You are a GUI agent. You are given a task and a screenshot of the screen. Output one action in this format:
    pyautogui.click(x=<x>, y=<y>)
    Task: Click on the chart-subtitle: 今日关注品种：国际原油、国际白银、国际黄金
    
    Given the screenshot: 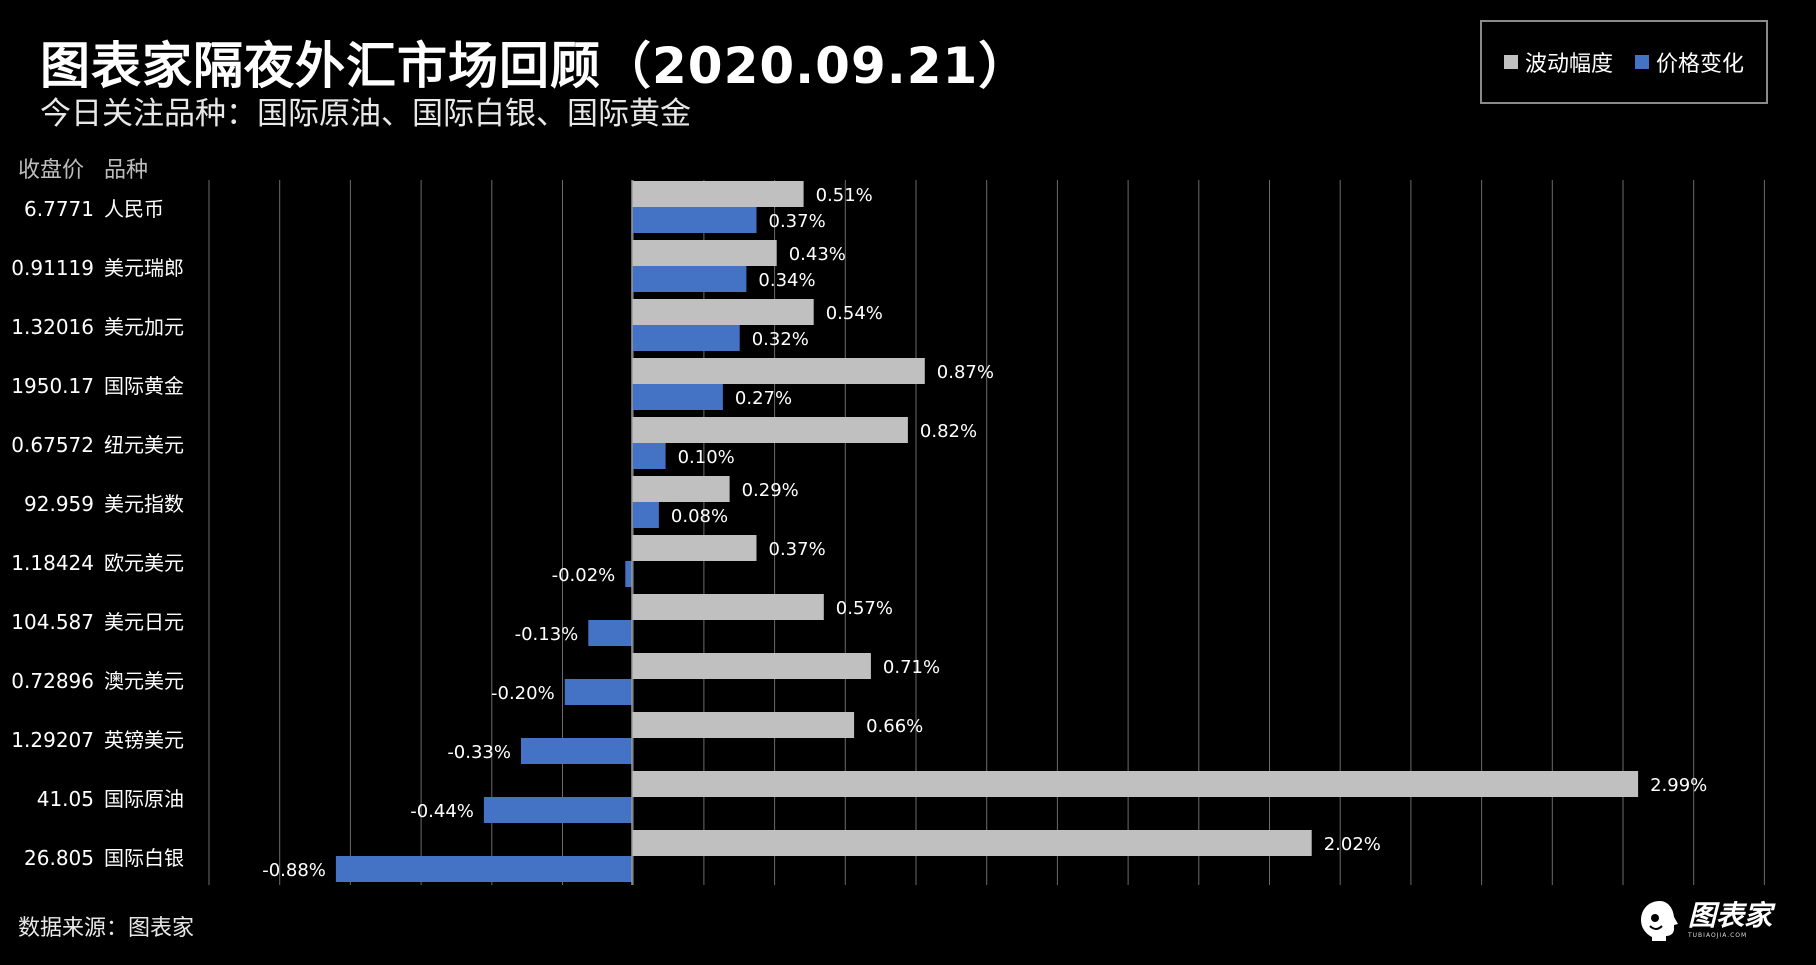 What is the action you would take?
    pyautogui.click(x=365, y=114)
    